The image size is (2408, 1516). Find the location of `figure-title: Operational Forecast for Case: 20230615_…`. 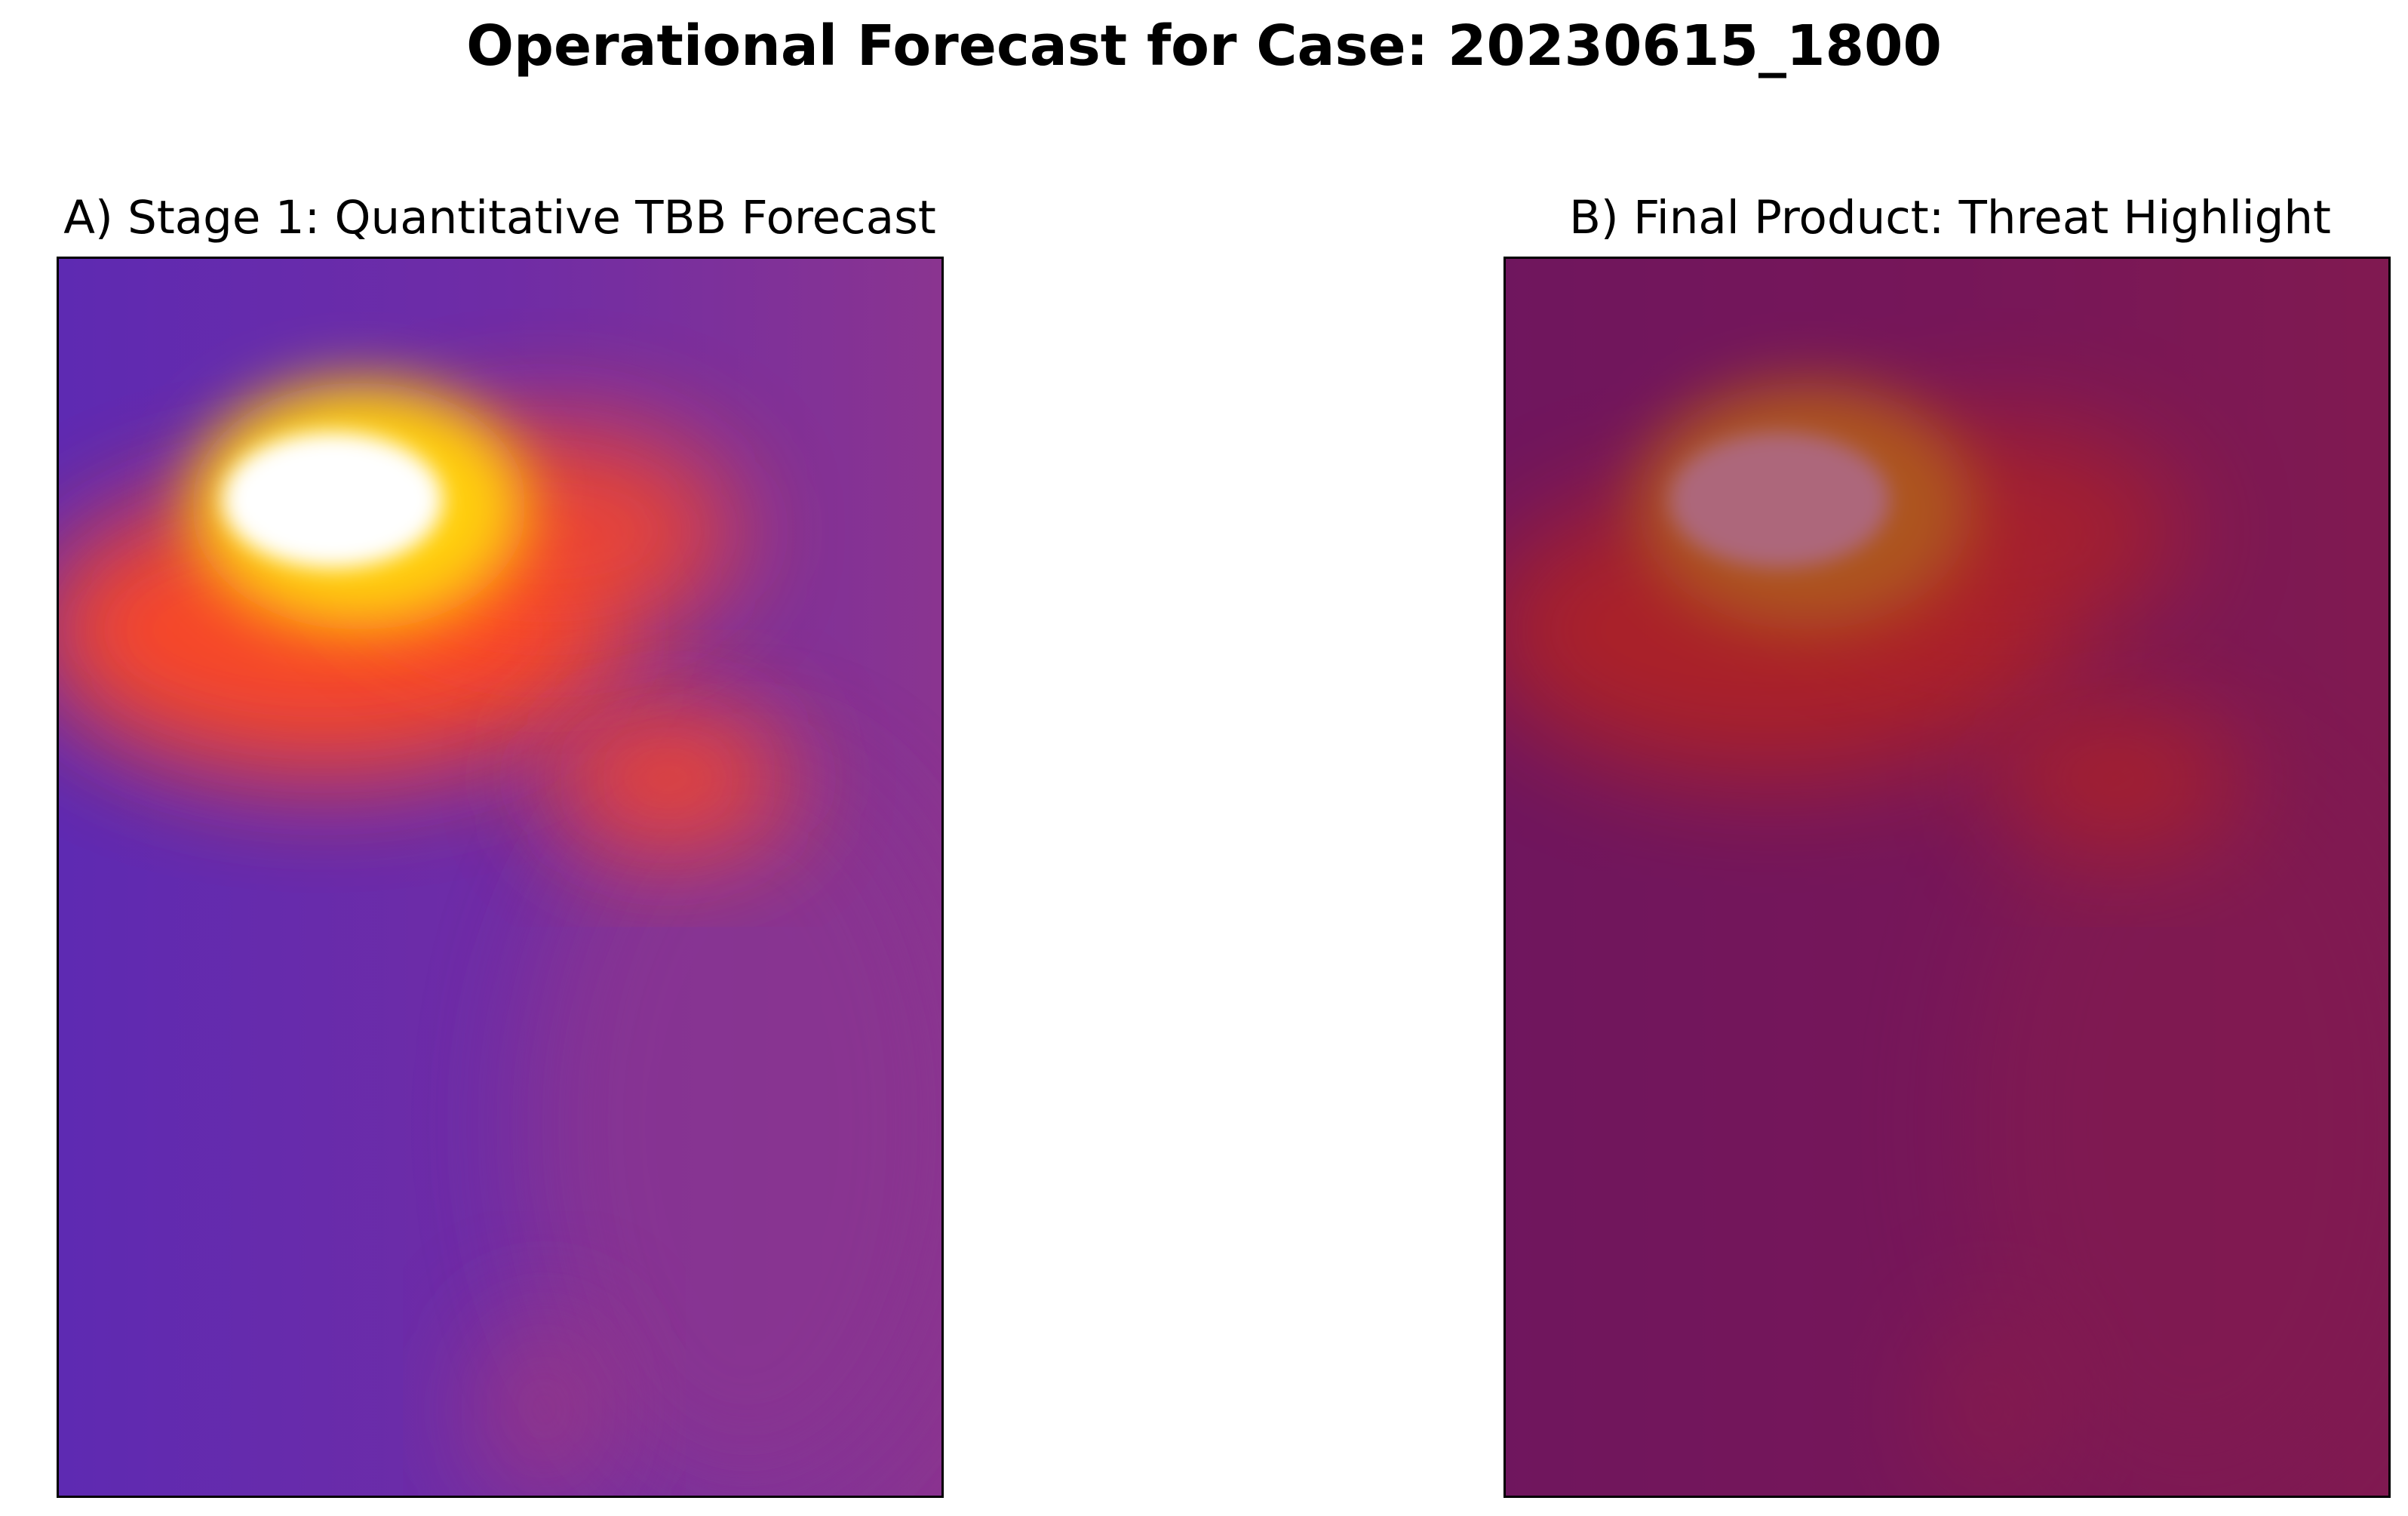

figure-title: Operational Forecast for Case: 20230615_… is located at coordinates (1204, 46).